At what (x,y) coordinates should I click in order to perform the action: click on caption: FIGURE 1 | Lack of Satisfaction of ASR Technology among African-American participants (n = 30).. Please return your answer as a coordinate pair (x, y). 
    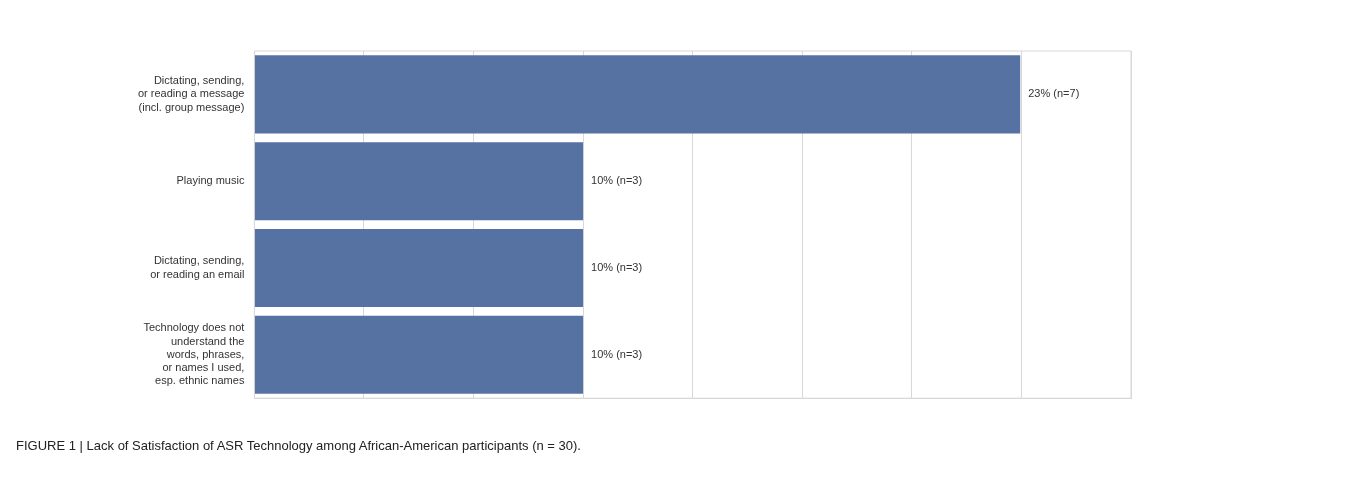
    Looking at the image, I should click on (299, 445).